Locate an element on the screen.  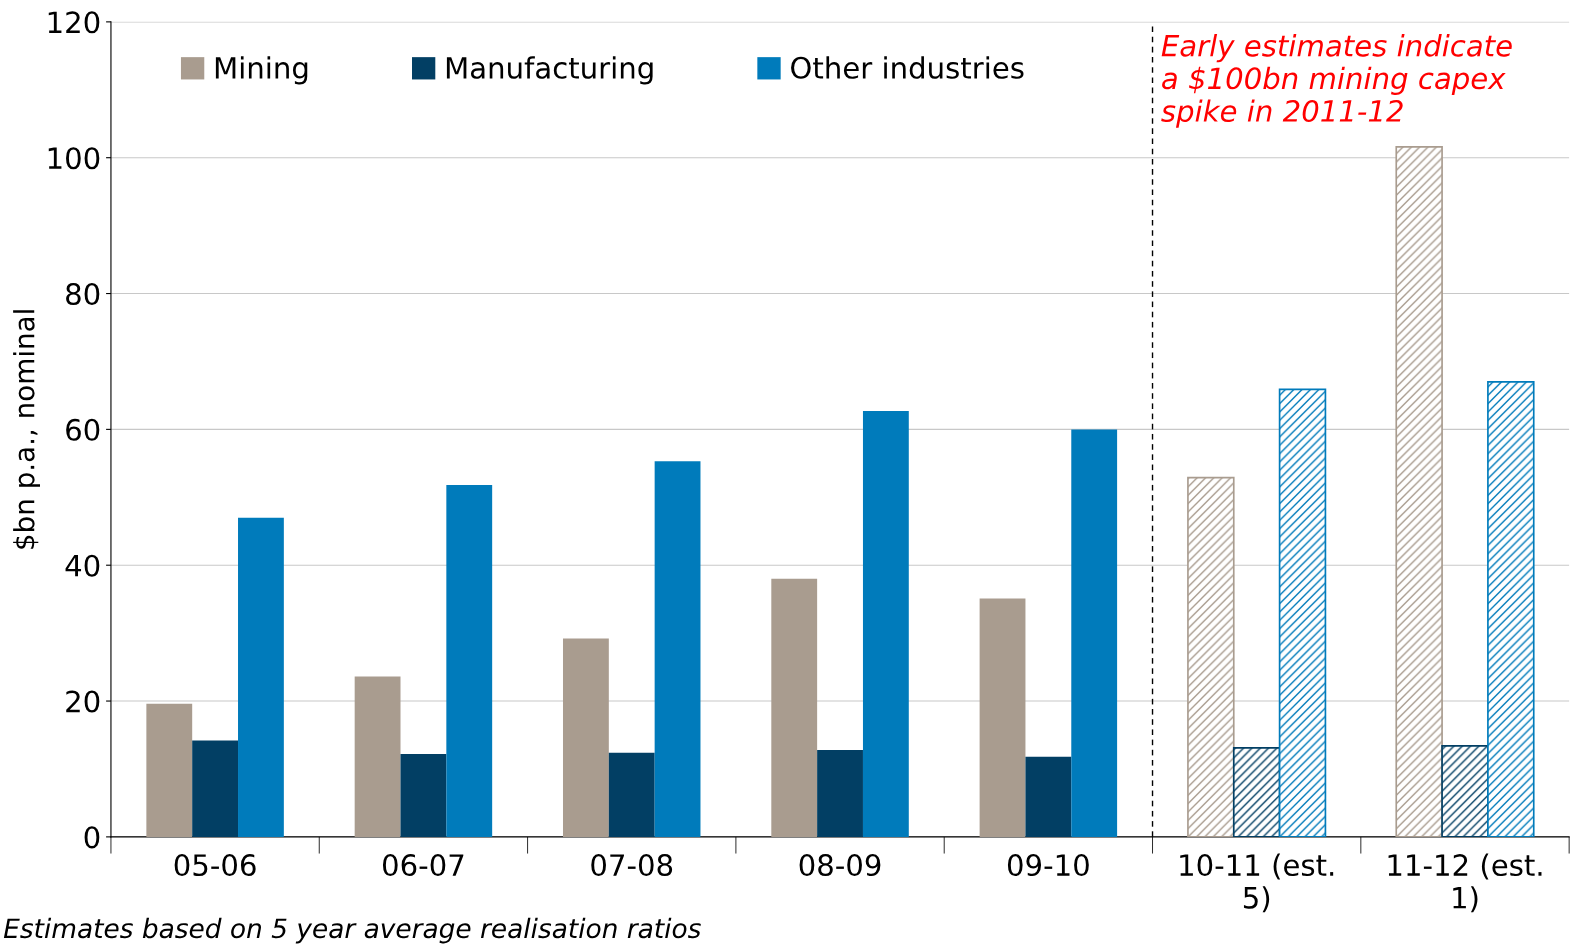
x-tick-label: 09-10 is located at coordinates (1048, 865).